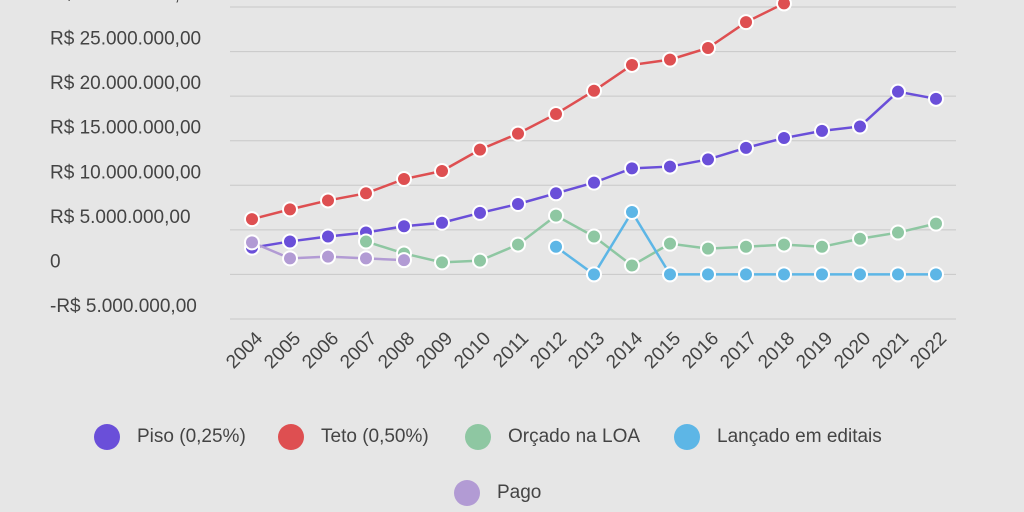 Image resolution: width=1024 pixels, height=512 pixels. What do you see at coordinates (125, 2) in the screenshot?
I see `y-tick-label: R$ 30.000.000,00` at bounding box center [125, 2].